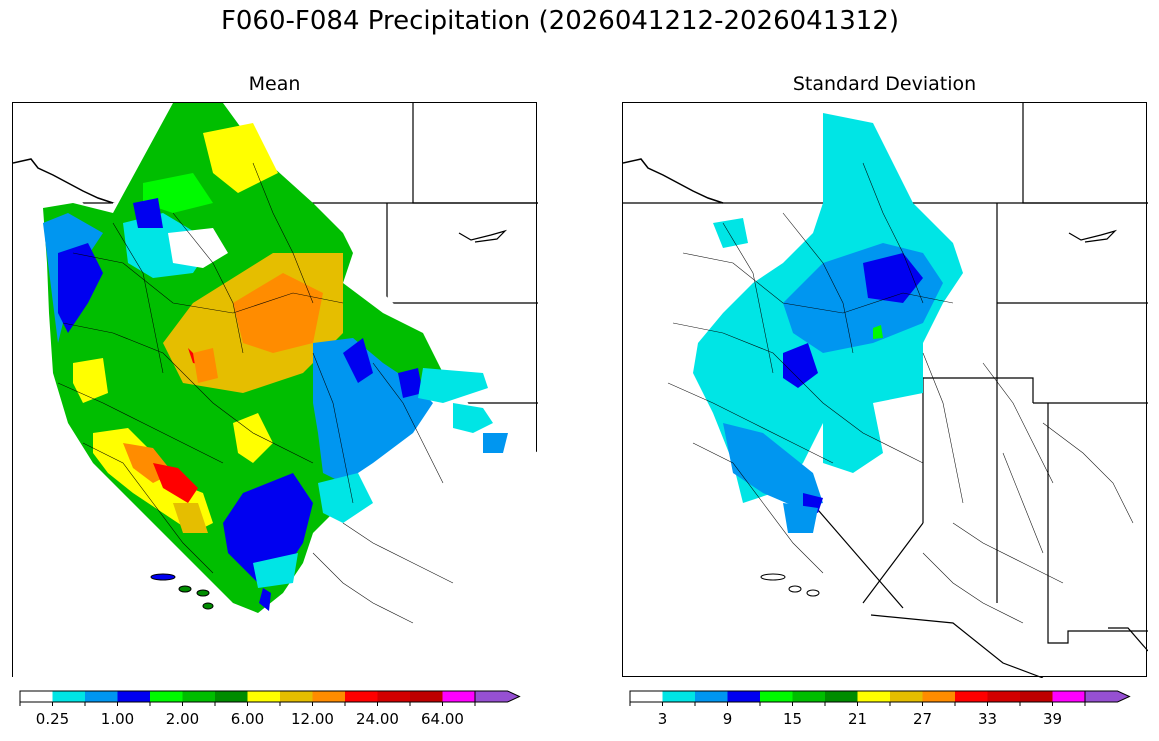 This screenshot has width=1159, height=741. Describe the element at coordinates (274, 84) in the screenshot. I see `mean-panel-title: Mean` at that location.